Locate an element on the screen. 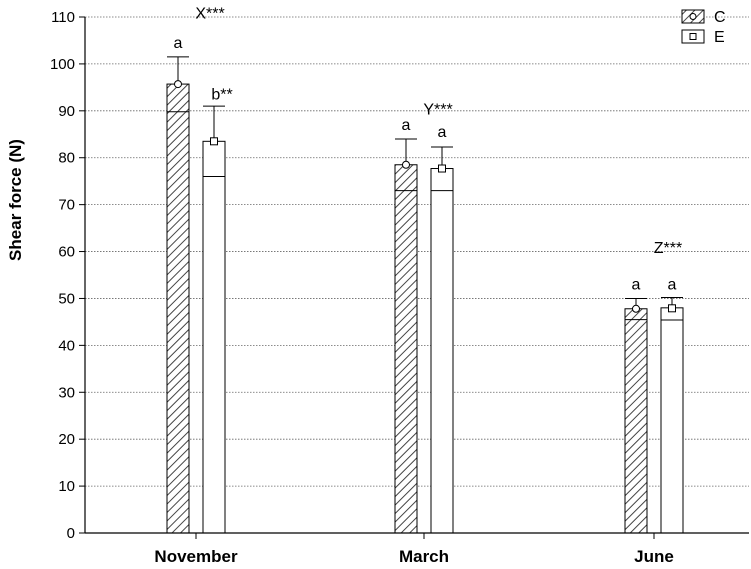  legend: CE is located at coordinates (703, 27).